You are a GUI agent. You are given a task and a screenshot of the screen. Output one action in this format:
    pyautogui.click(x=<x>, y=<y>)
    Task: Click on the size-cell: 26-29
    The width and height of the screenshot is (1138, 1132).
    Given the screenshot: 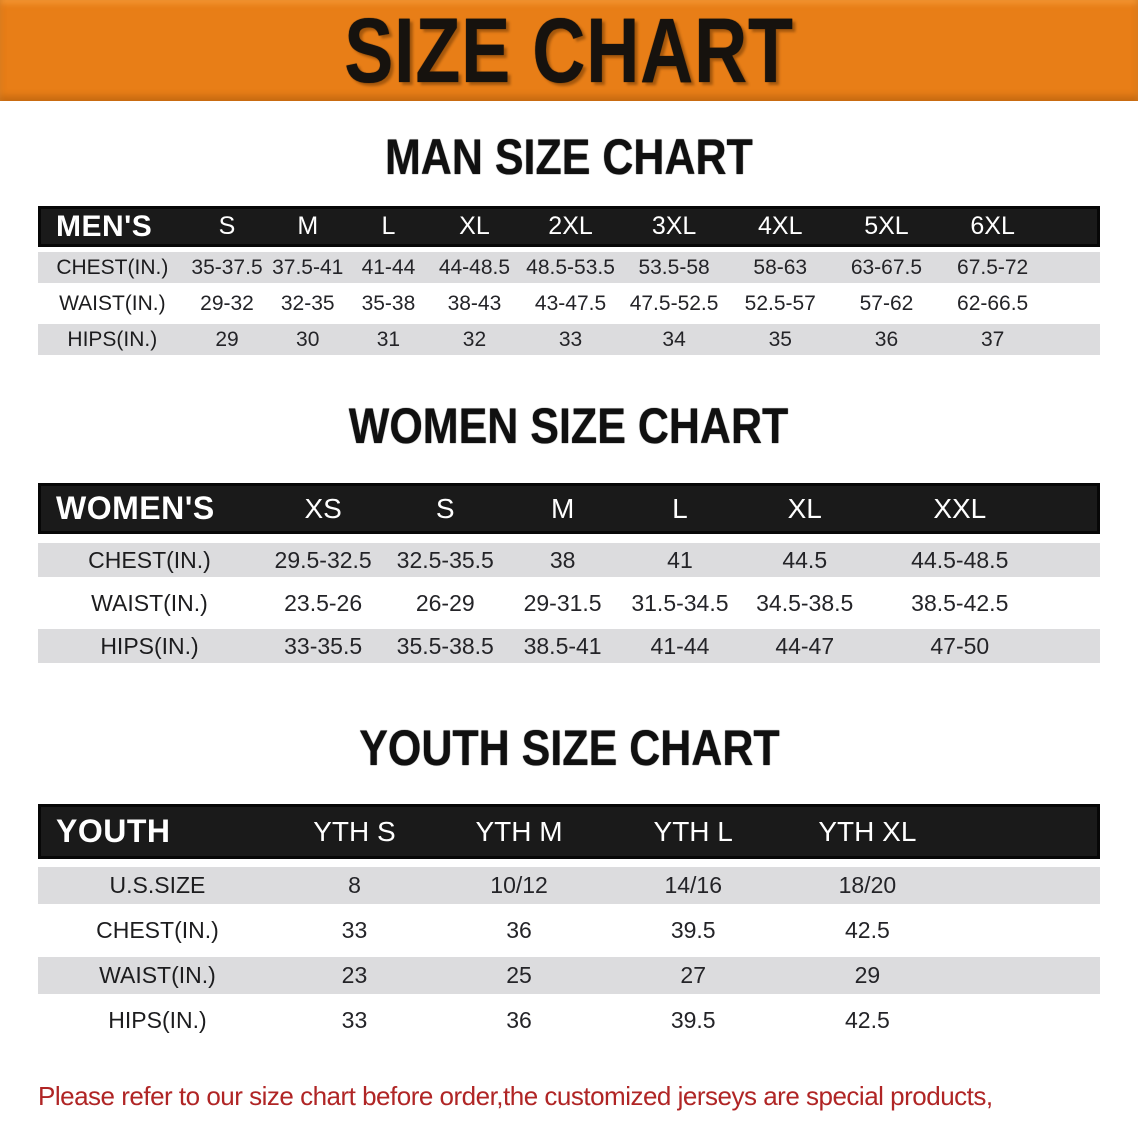 What is the action you would take?
    pyautogui.click(x=445, y=603)
    